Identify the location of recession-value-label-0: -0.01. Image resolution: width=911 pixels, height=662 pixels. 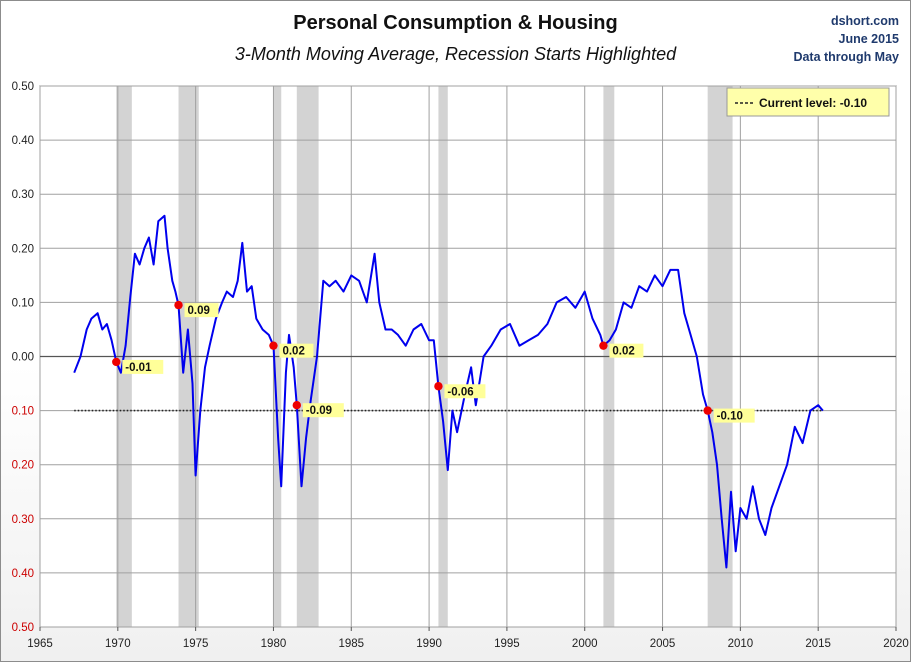
(138, 368).